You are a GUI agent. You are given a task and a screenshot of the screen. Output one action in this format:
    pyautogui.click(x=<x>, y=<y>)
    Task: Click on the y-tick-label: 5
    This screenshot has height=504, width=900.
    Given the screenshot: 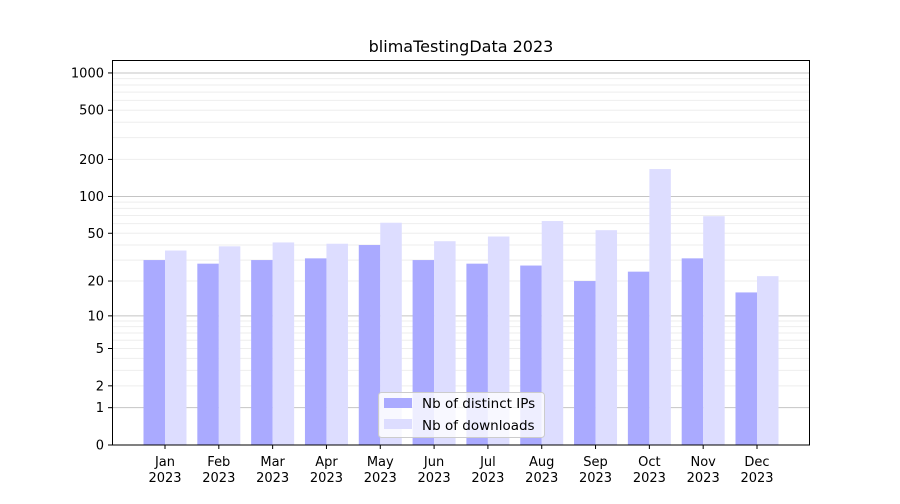 What is the action you would take?
    pyautogui.click(x=100, y=349)
    